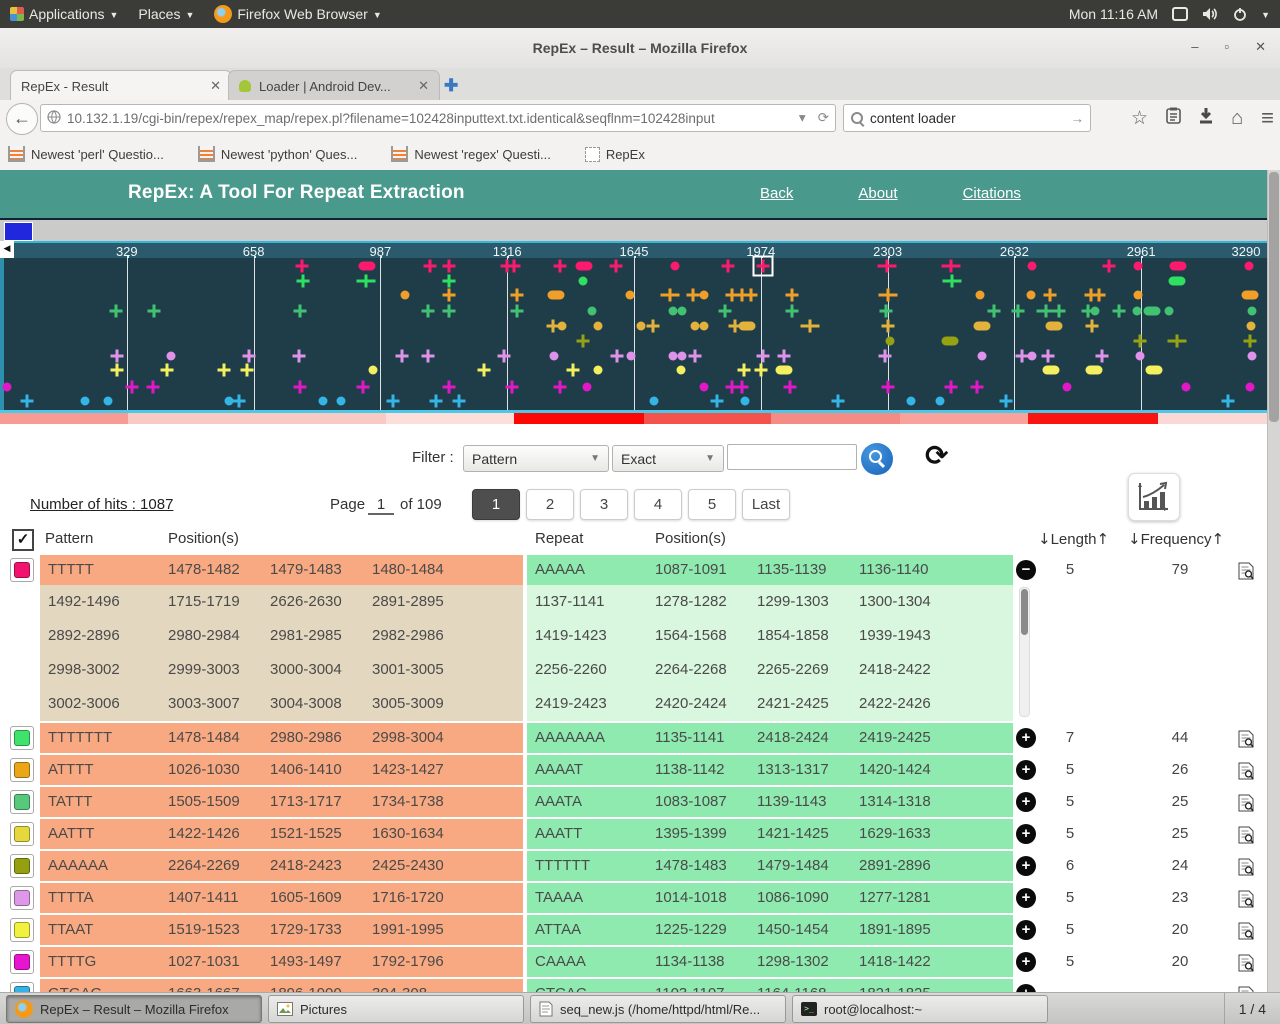  Describe the element at coordinates (1265, 15) in the screenshot. I see `chevron-down-icon: ▼` at that location.